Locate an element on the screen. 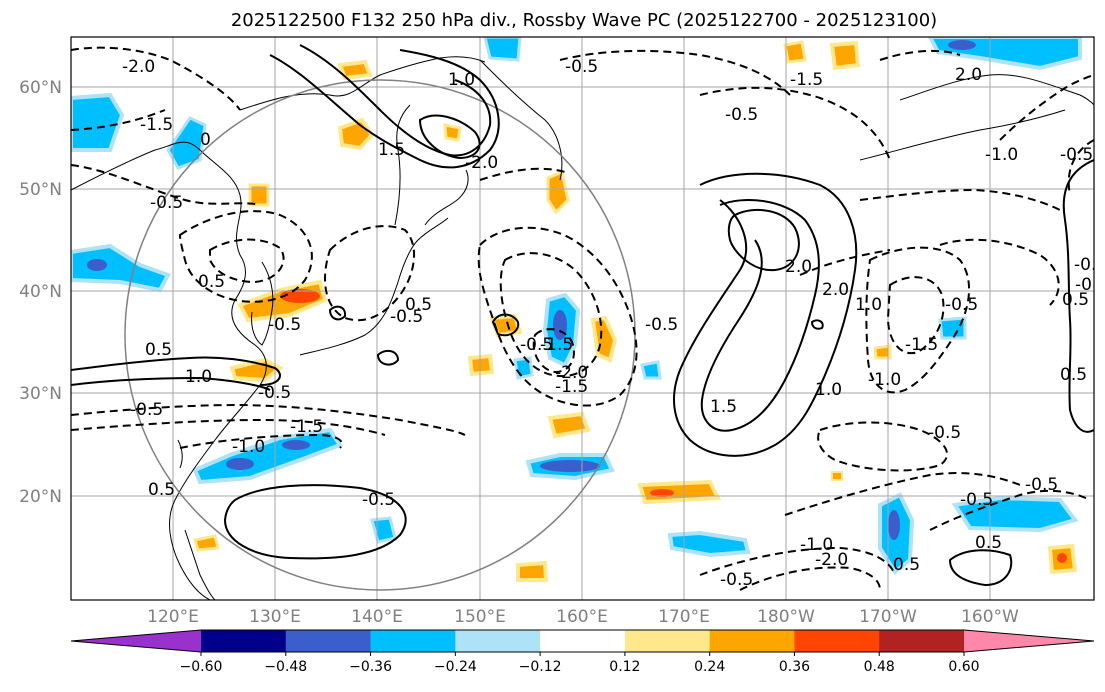 The image size is (1105, 692). contour-label-l48: -0.5 is located at coordinates (1090, 285).